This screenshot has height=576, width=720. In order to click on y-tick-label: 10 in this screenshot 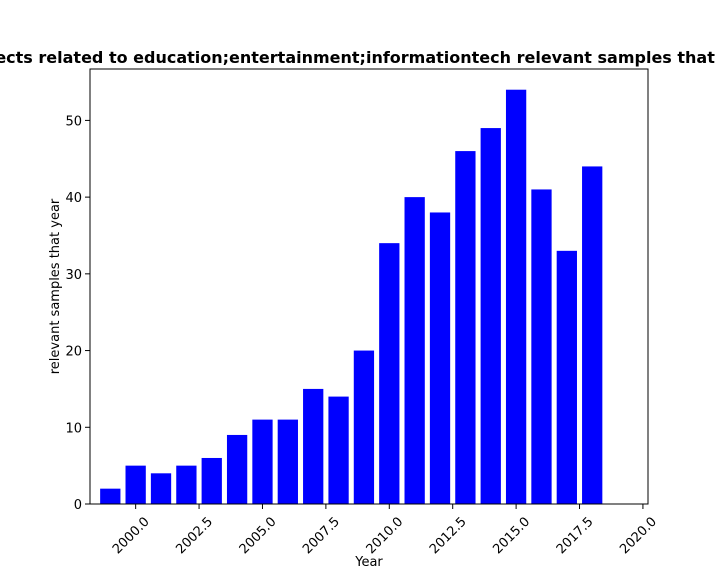, I will do `click(73, 428)`.